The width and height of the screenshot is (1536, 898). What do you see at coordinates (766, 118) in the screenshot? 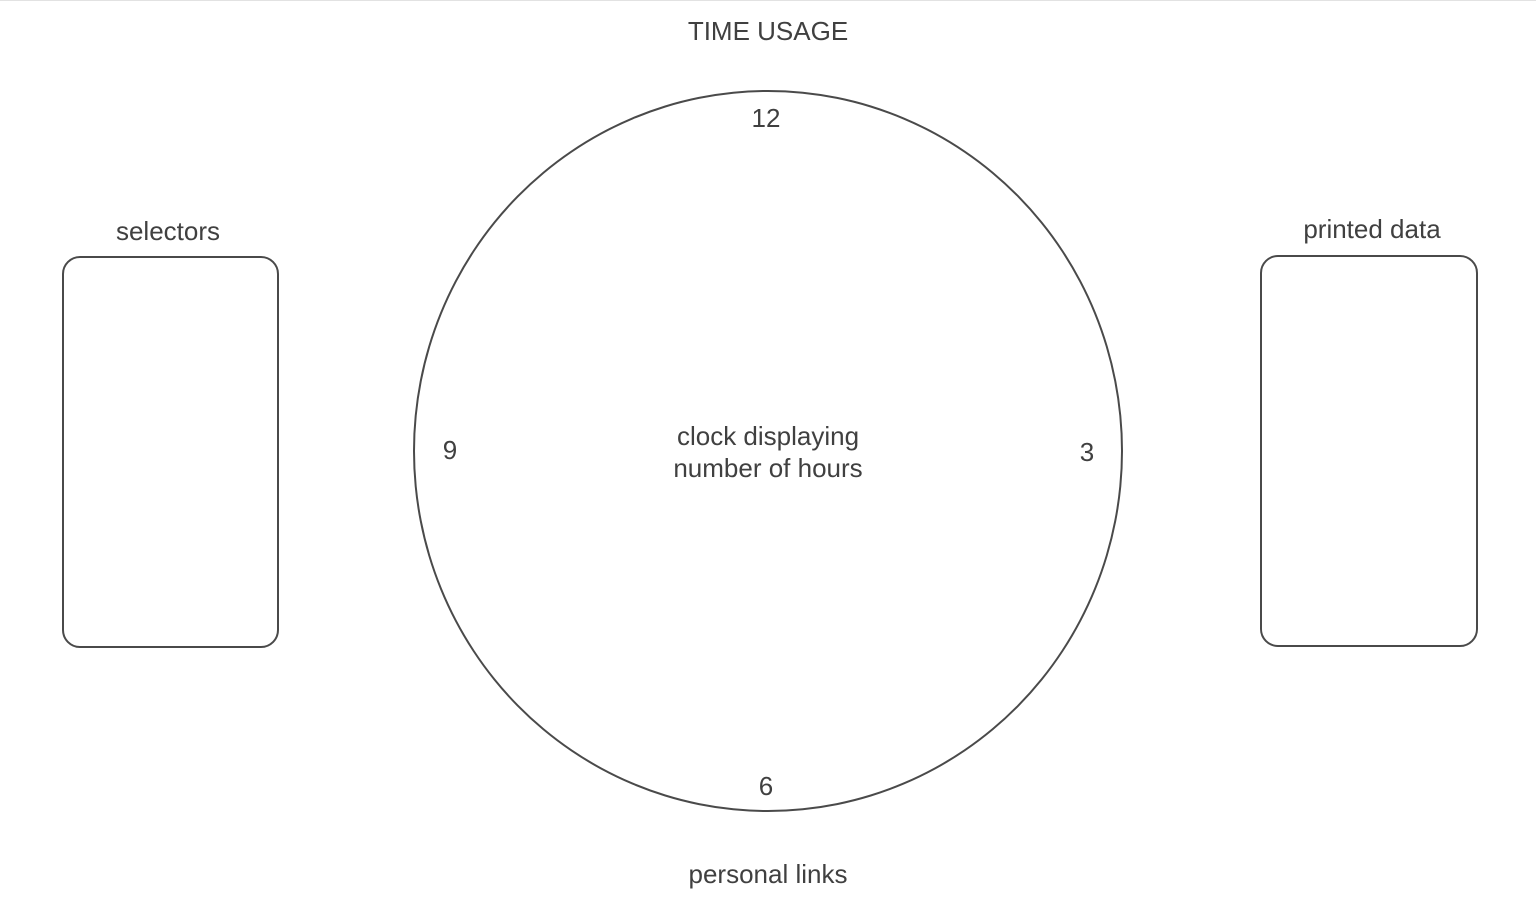
I see `clock-number-12: 12` at bounding box center [766, 118].